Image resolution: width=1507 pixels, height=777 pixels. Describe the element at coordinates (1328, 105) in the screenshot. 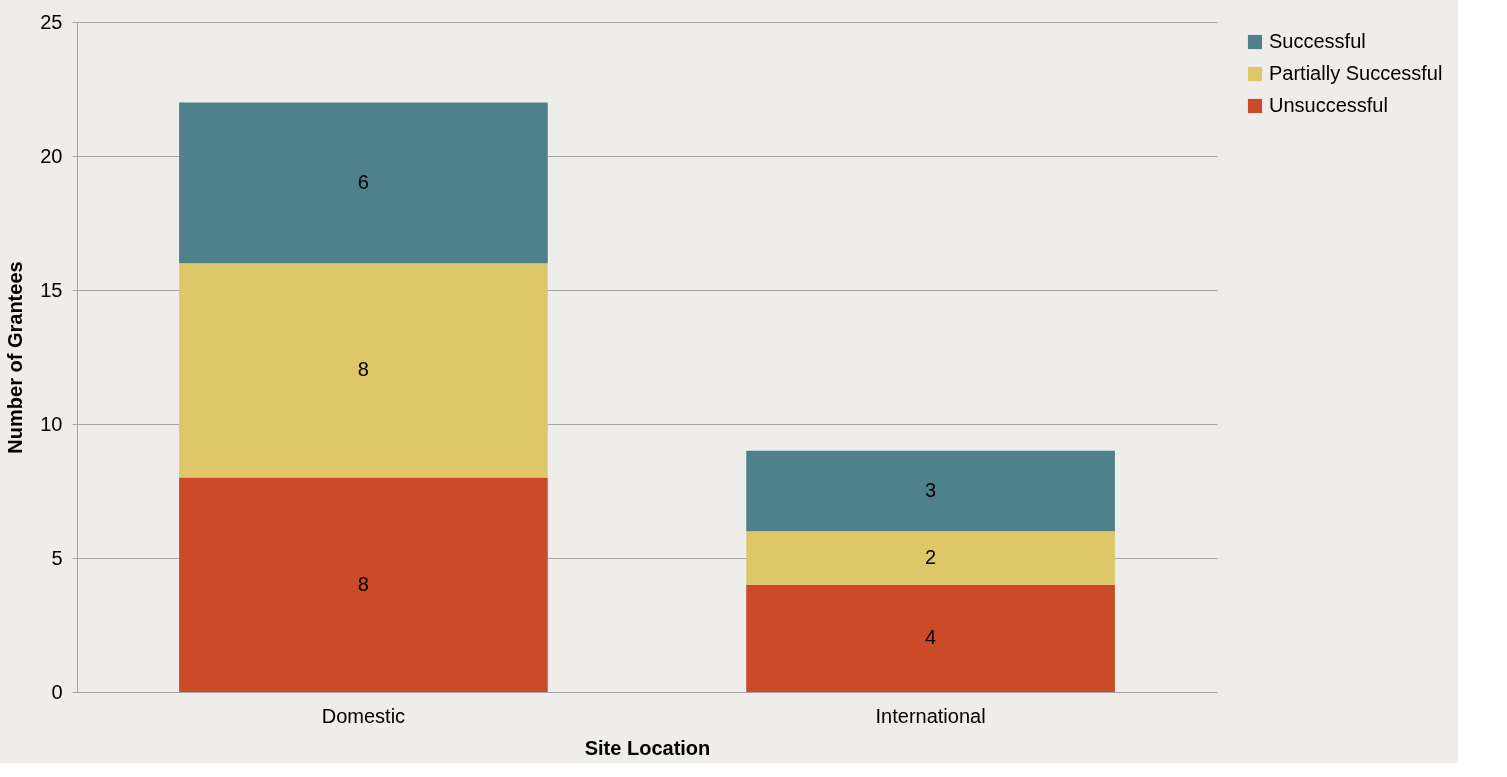

I see `legend-label: Unsuccessful` at that location.